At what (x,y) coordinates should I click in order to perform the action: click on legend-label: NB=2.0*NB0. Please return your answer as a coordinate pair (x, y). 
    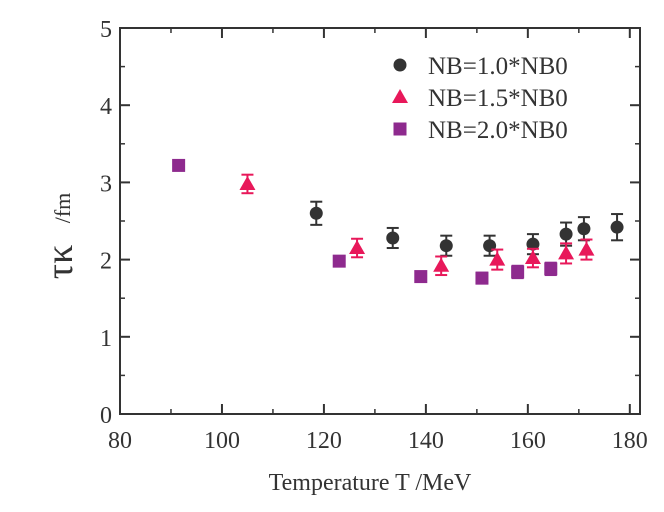
    Looking at the image, I should click on (498, 130).